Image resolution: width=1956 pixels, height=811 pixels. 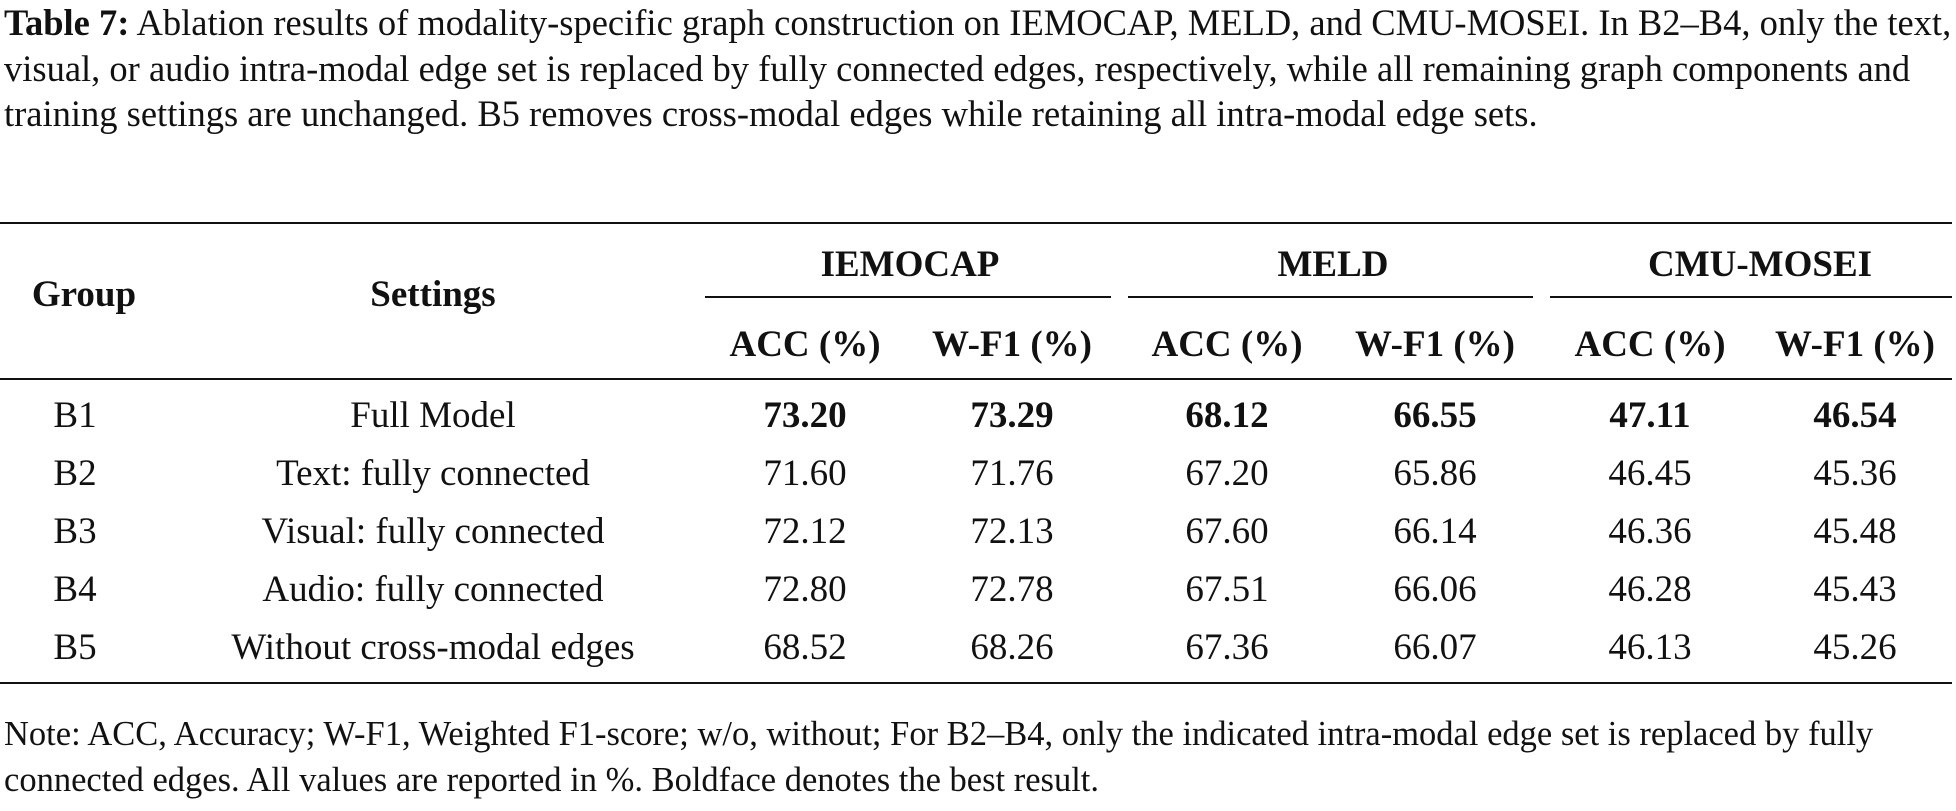 I want to click on row-value: 45.36, so click(x=1855, y=473).